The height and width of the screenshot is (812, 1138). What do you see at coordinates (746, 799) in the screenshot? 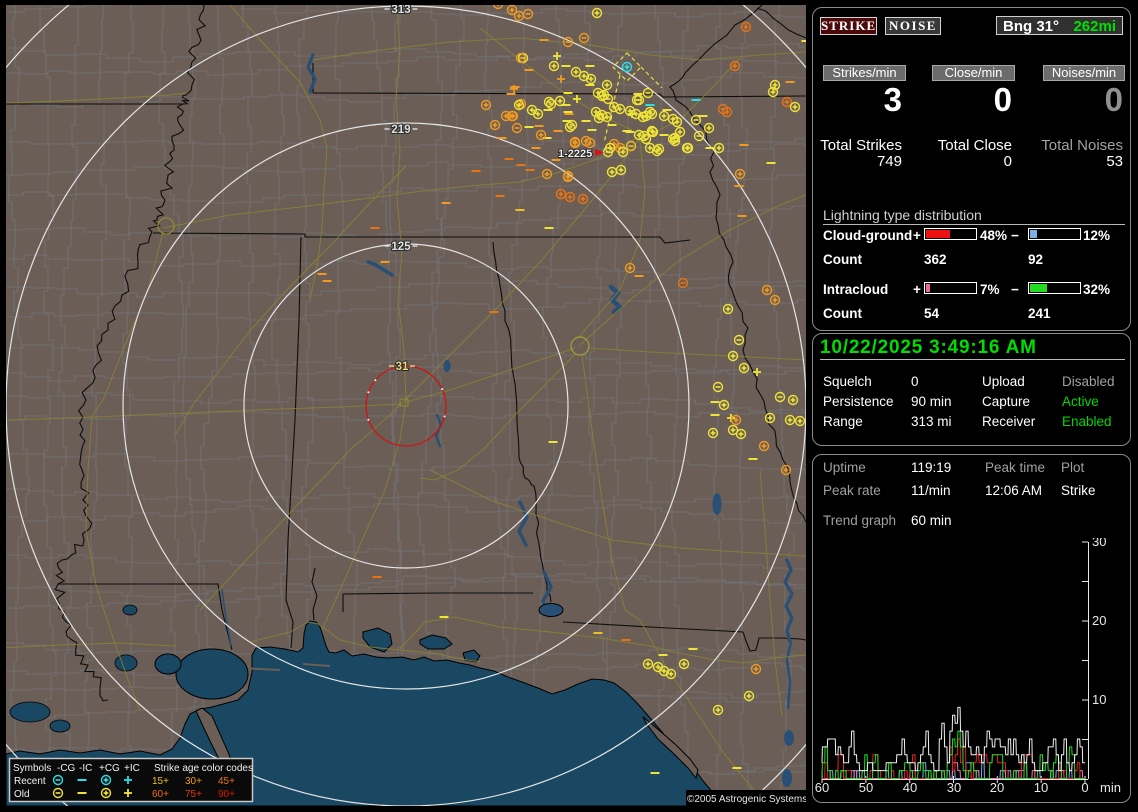
I see `svg-text: ©2005 Astrogenic Systems` at bounding box center [746, 799].